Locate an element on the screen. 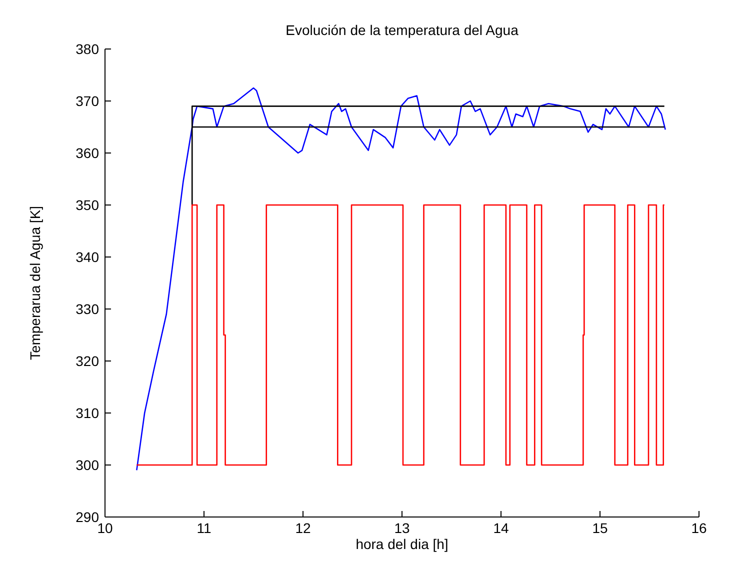 This screenshot has height=567, width=754. y-tick-label: 320 is located at coordinates (88, 360).